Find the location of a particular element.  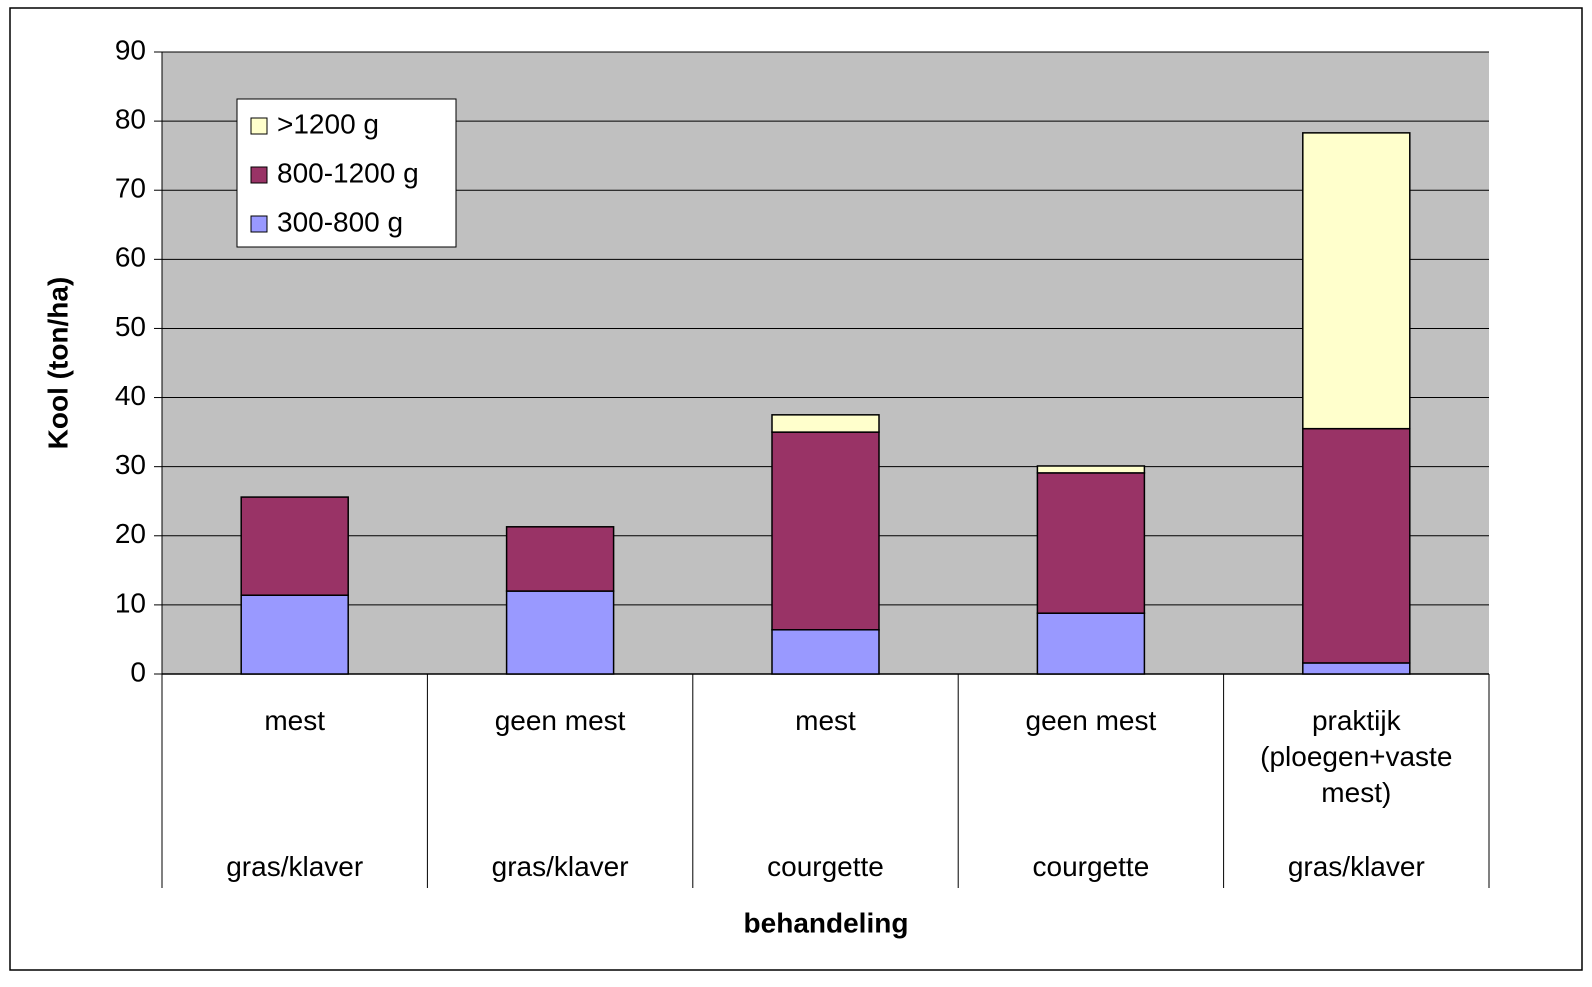

x-tick-label: praktijk (ploegen+vaste mest) is located at coordinates (1356, 756).